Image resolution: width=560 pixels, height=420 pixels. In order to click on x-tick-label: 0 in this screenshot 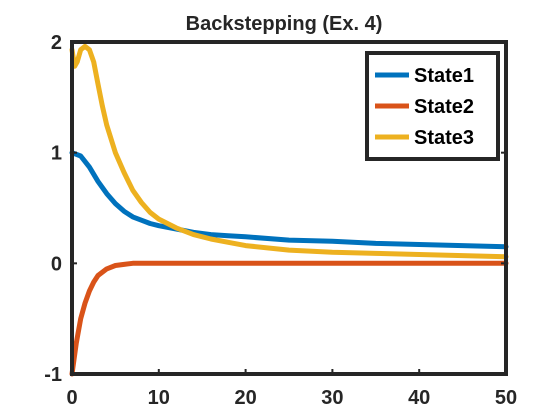, I will do `click(71, 398)`.